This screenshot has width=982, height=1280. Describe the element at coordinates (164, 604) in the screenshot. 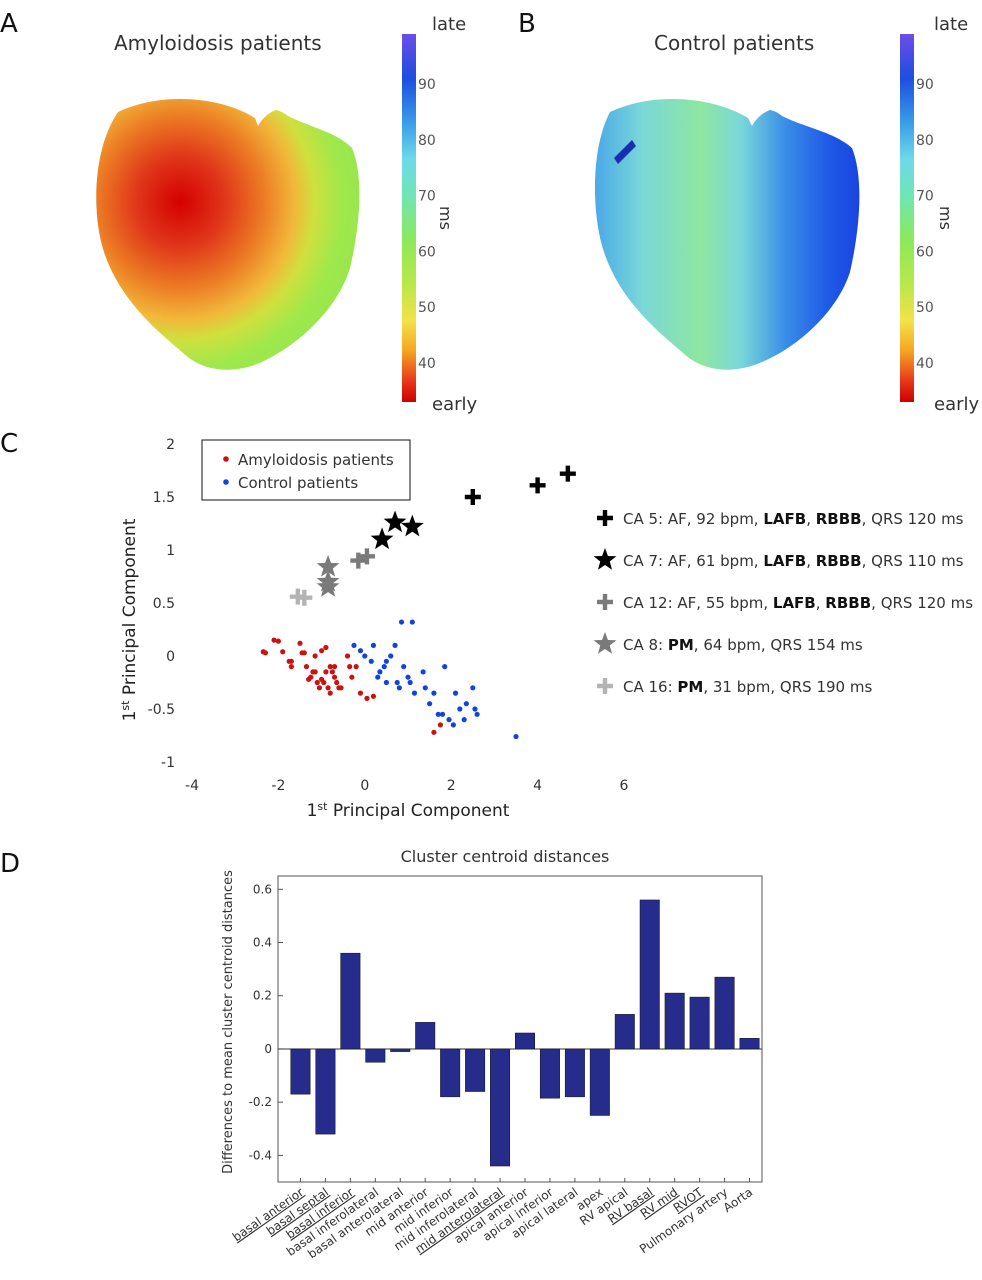

I see `scatter-y-tick-label: 0.5` at that location.